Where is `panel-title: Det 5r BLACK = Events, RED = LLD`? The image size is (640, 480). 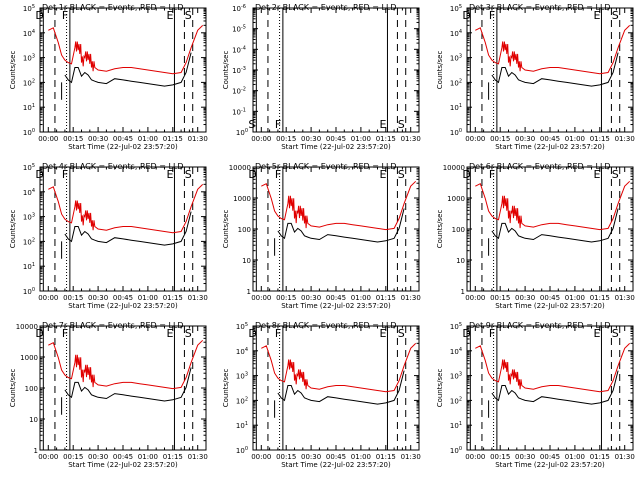
panel-title: Det 5r BLACK = Events, RED = LLD is located at coordinates (326, 166).